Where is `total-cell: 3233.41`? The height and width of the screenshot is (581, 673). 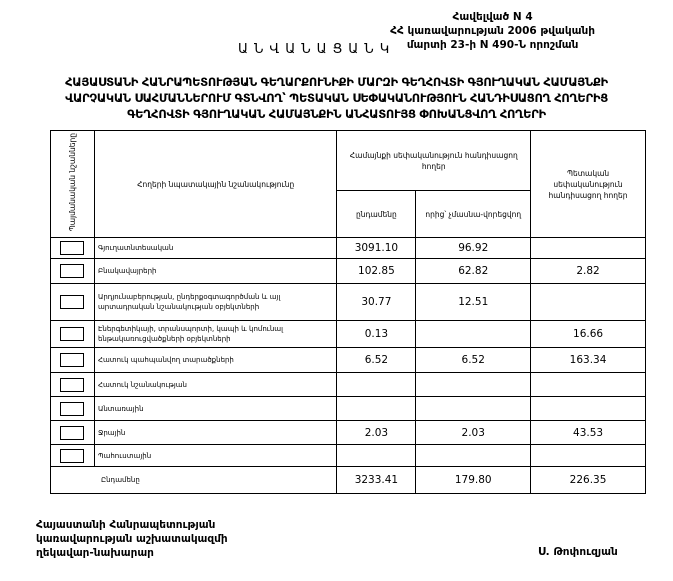
total-cell: 3233.41 is located at coordinates (376, 480).